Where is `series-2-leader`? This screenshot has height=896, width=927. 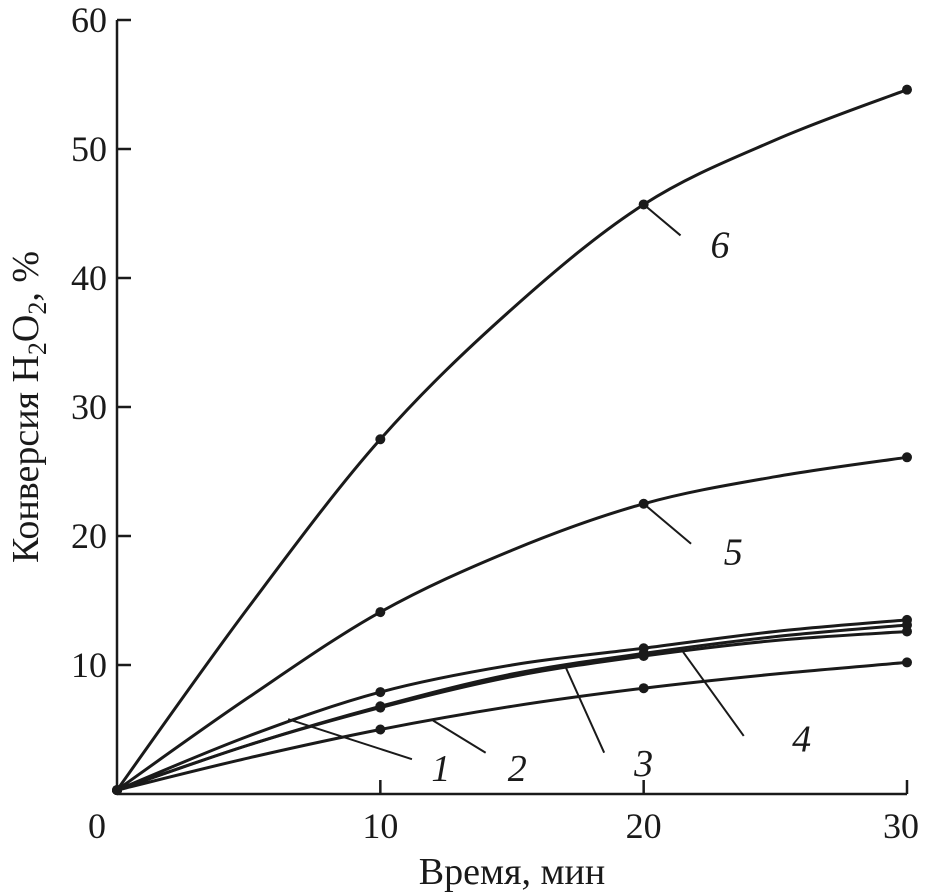 series-2-leader is located at coordinates (459, 736).